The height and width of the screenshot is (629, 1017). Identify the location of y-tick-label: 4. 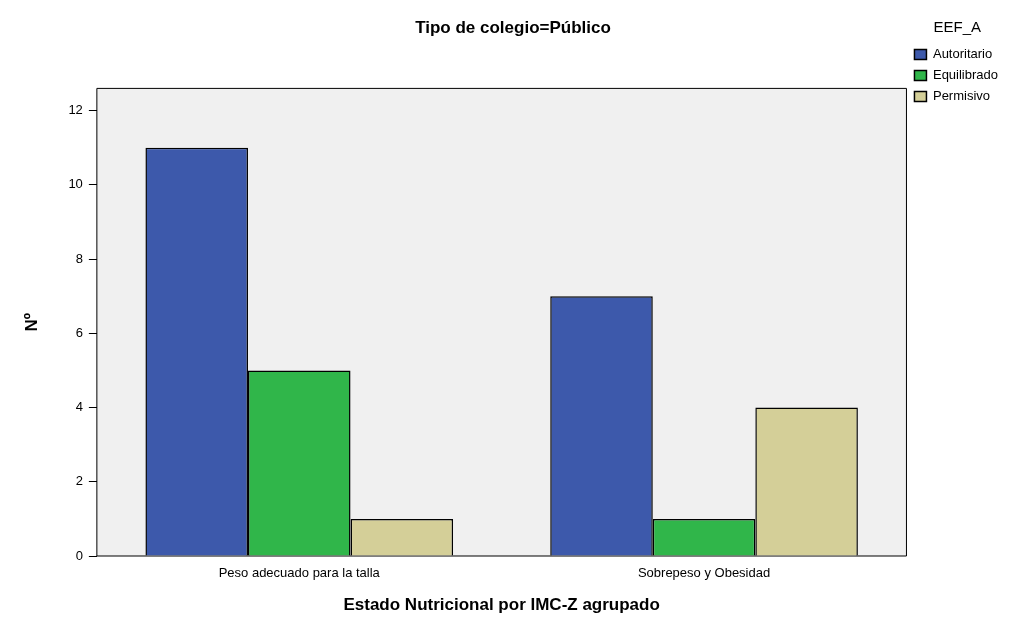
(79, 407).